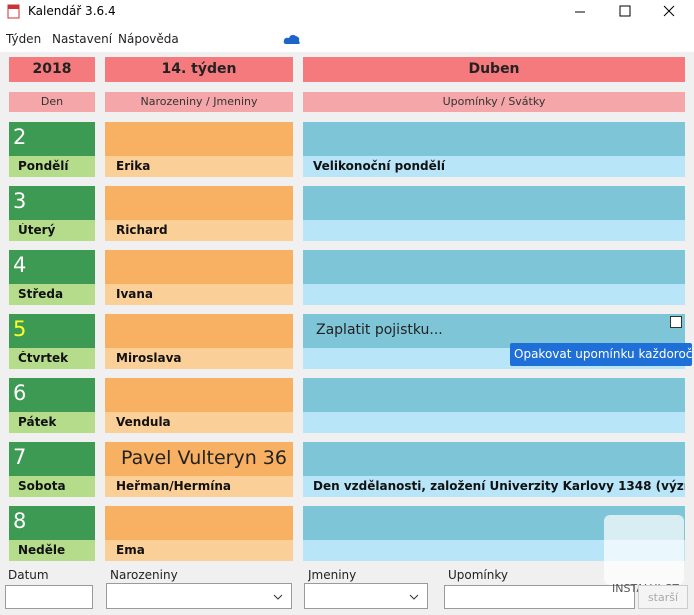 This screenshot has width=694, height=615. I want to click on day-number: 6, so click(20, 393).